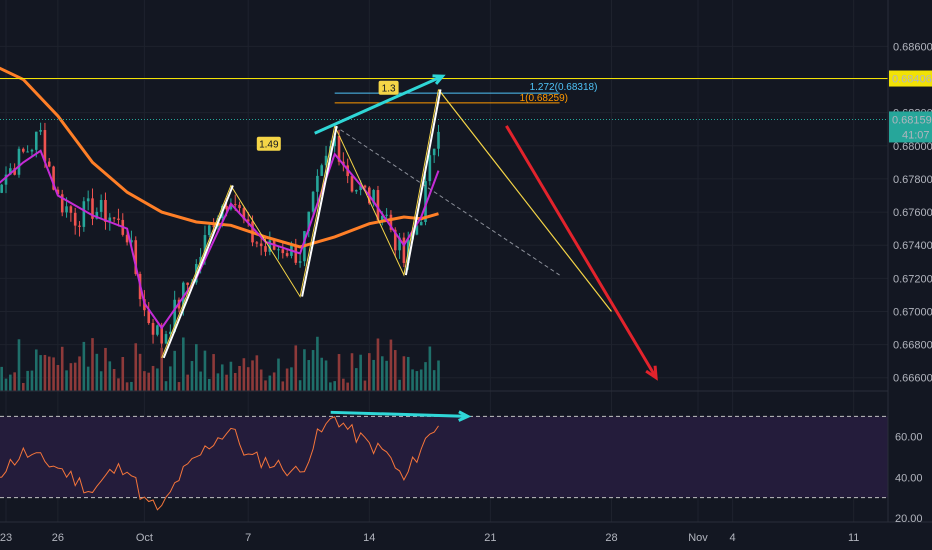 The width and height of the screenshot is (932, 550). I want to click on rsi-axis: 60.00 40.00 20.00, so click(909, 478).